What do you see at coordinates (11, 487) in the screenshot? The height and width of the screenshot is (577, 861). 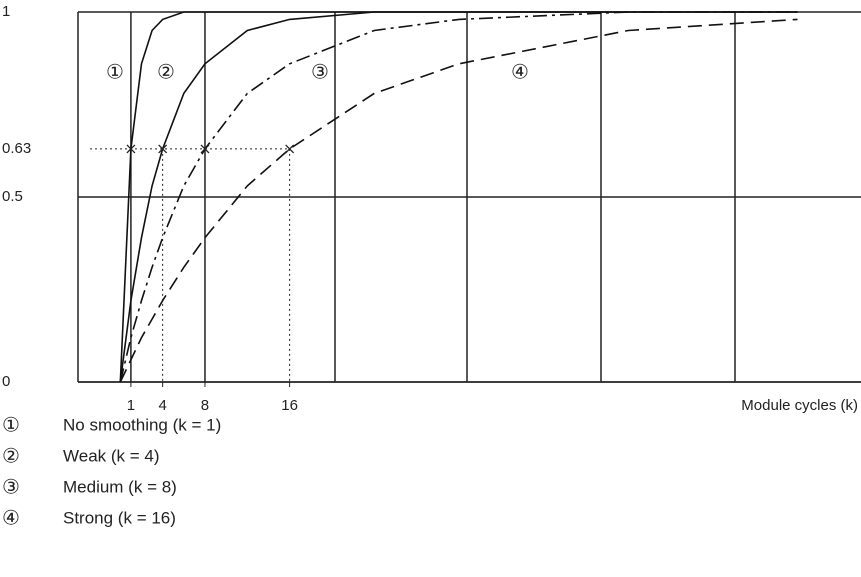 I see `legend-marker: ③` at bounding box center [11, 487].